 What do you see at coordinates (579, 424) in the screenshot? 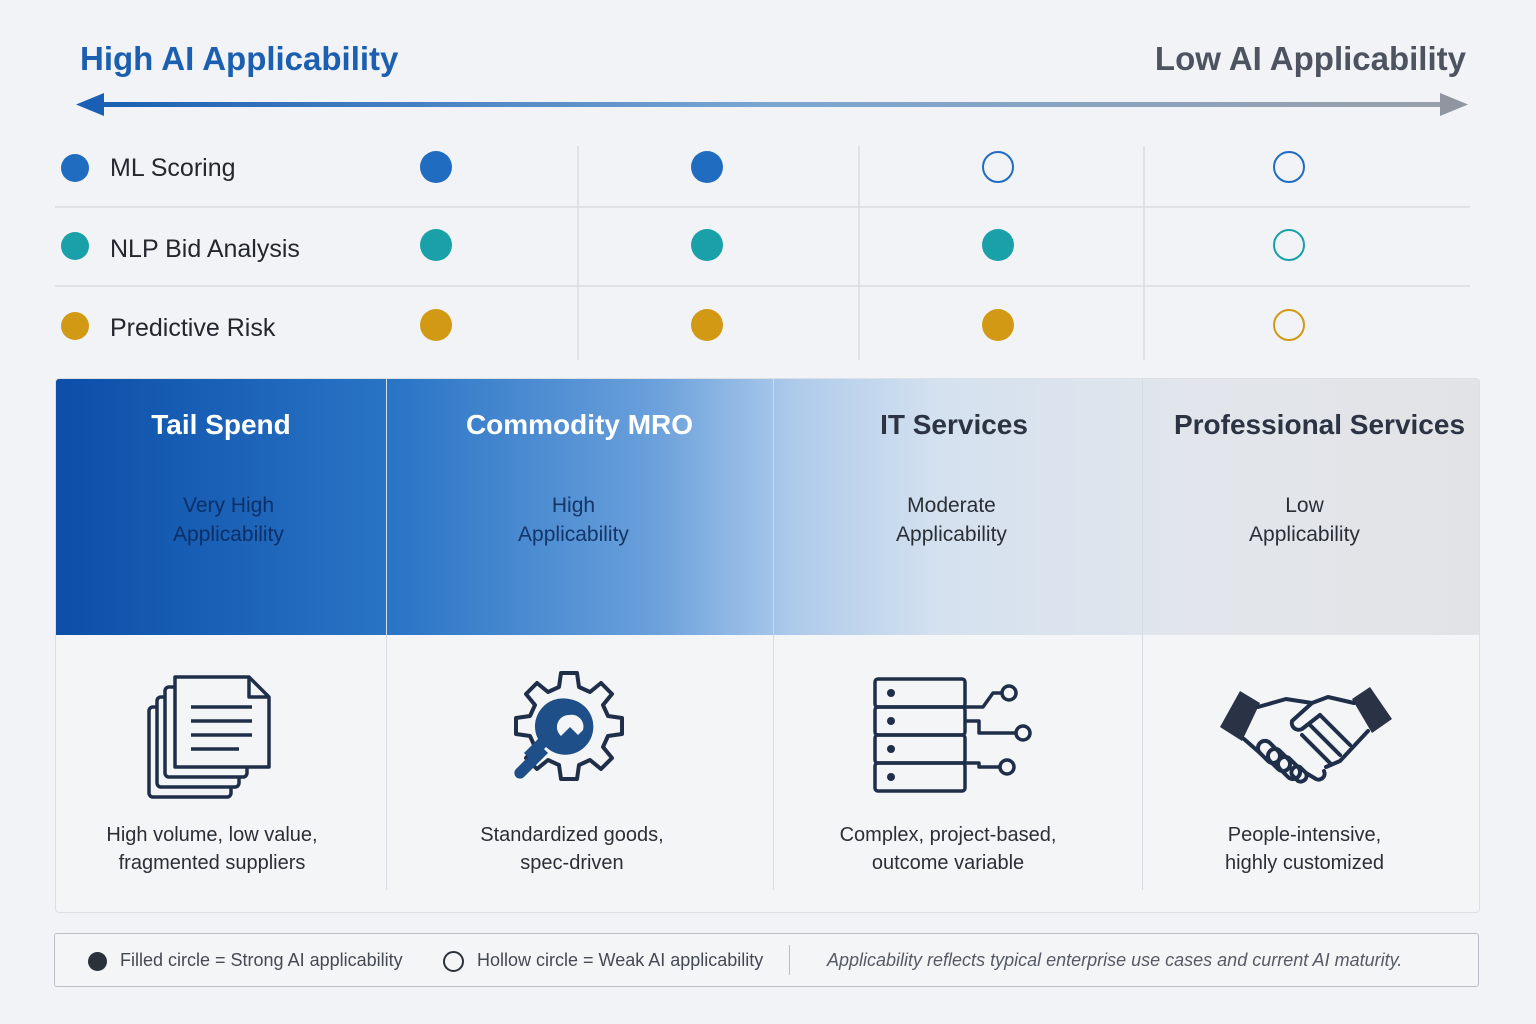
I see `category-title-commodity-mro: Commodity MRO` at bounding box center [579, 424].